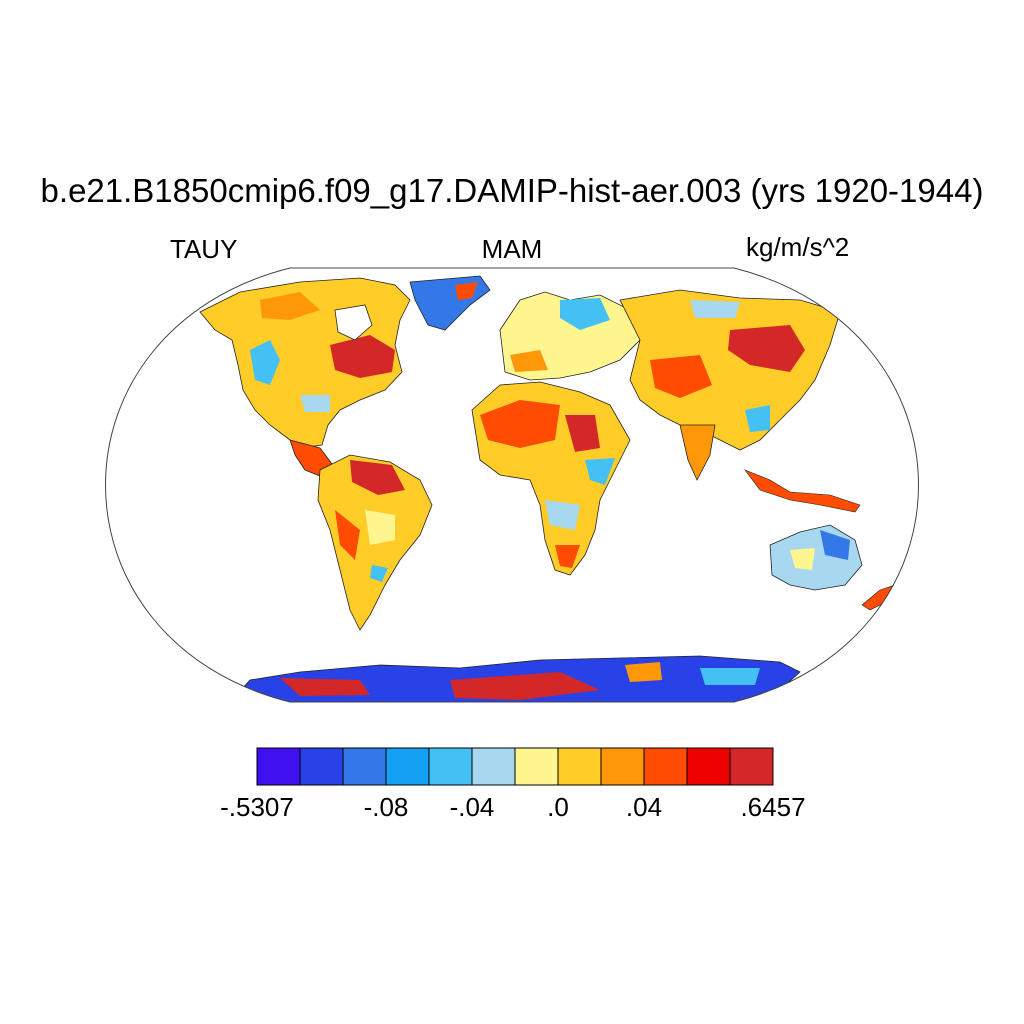 The image size is (1024, 1024). What do you see at coordinates (773, 807) in the screenshot?
I see `colorbar-tick-label: .6457` at bounding box center [773, 807].